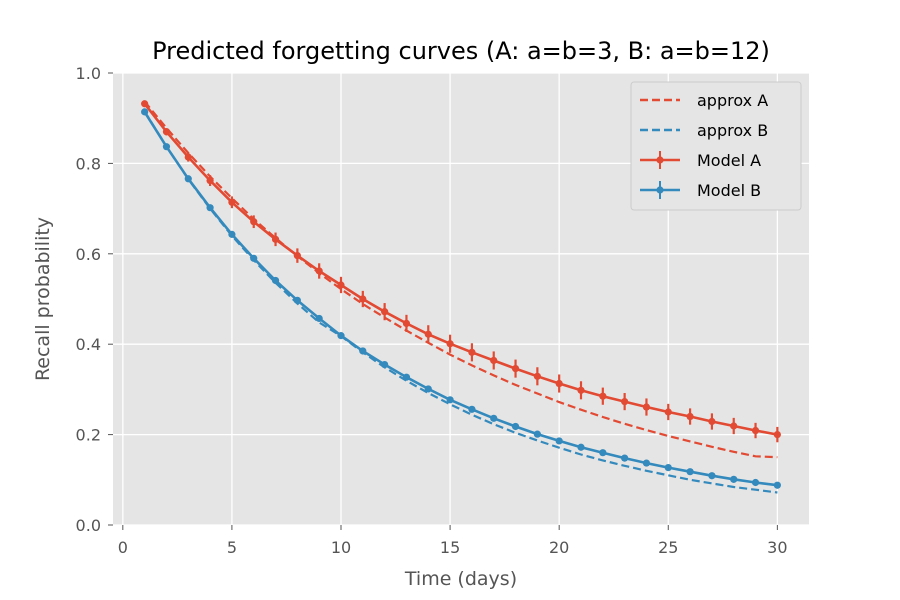 Image resolution: width=900 pixels, height=600 pixels. Describe the element at coordinates (88, 73) in the screenshot. I see `y-tick-label: 1.0` at that location.